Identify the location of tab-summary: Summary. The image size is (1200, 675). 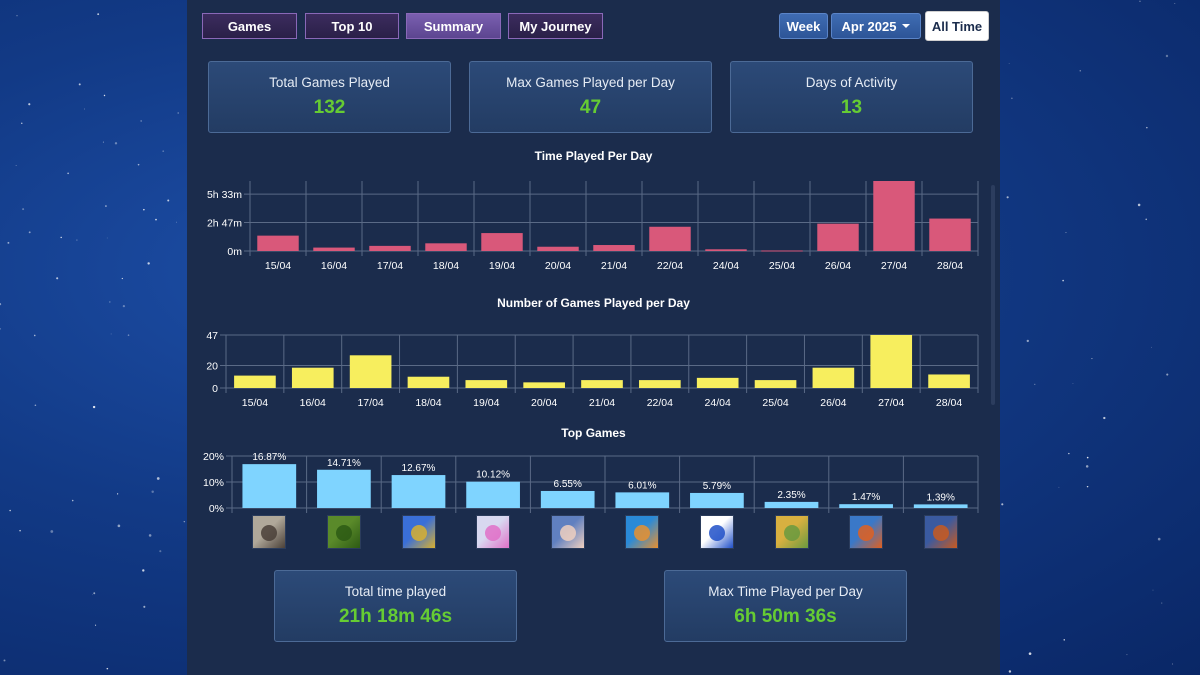
(453, 26).